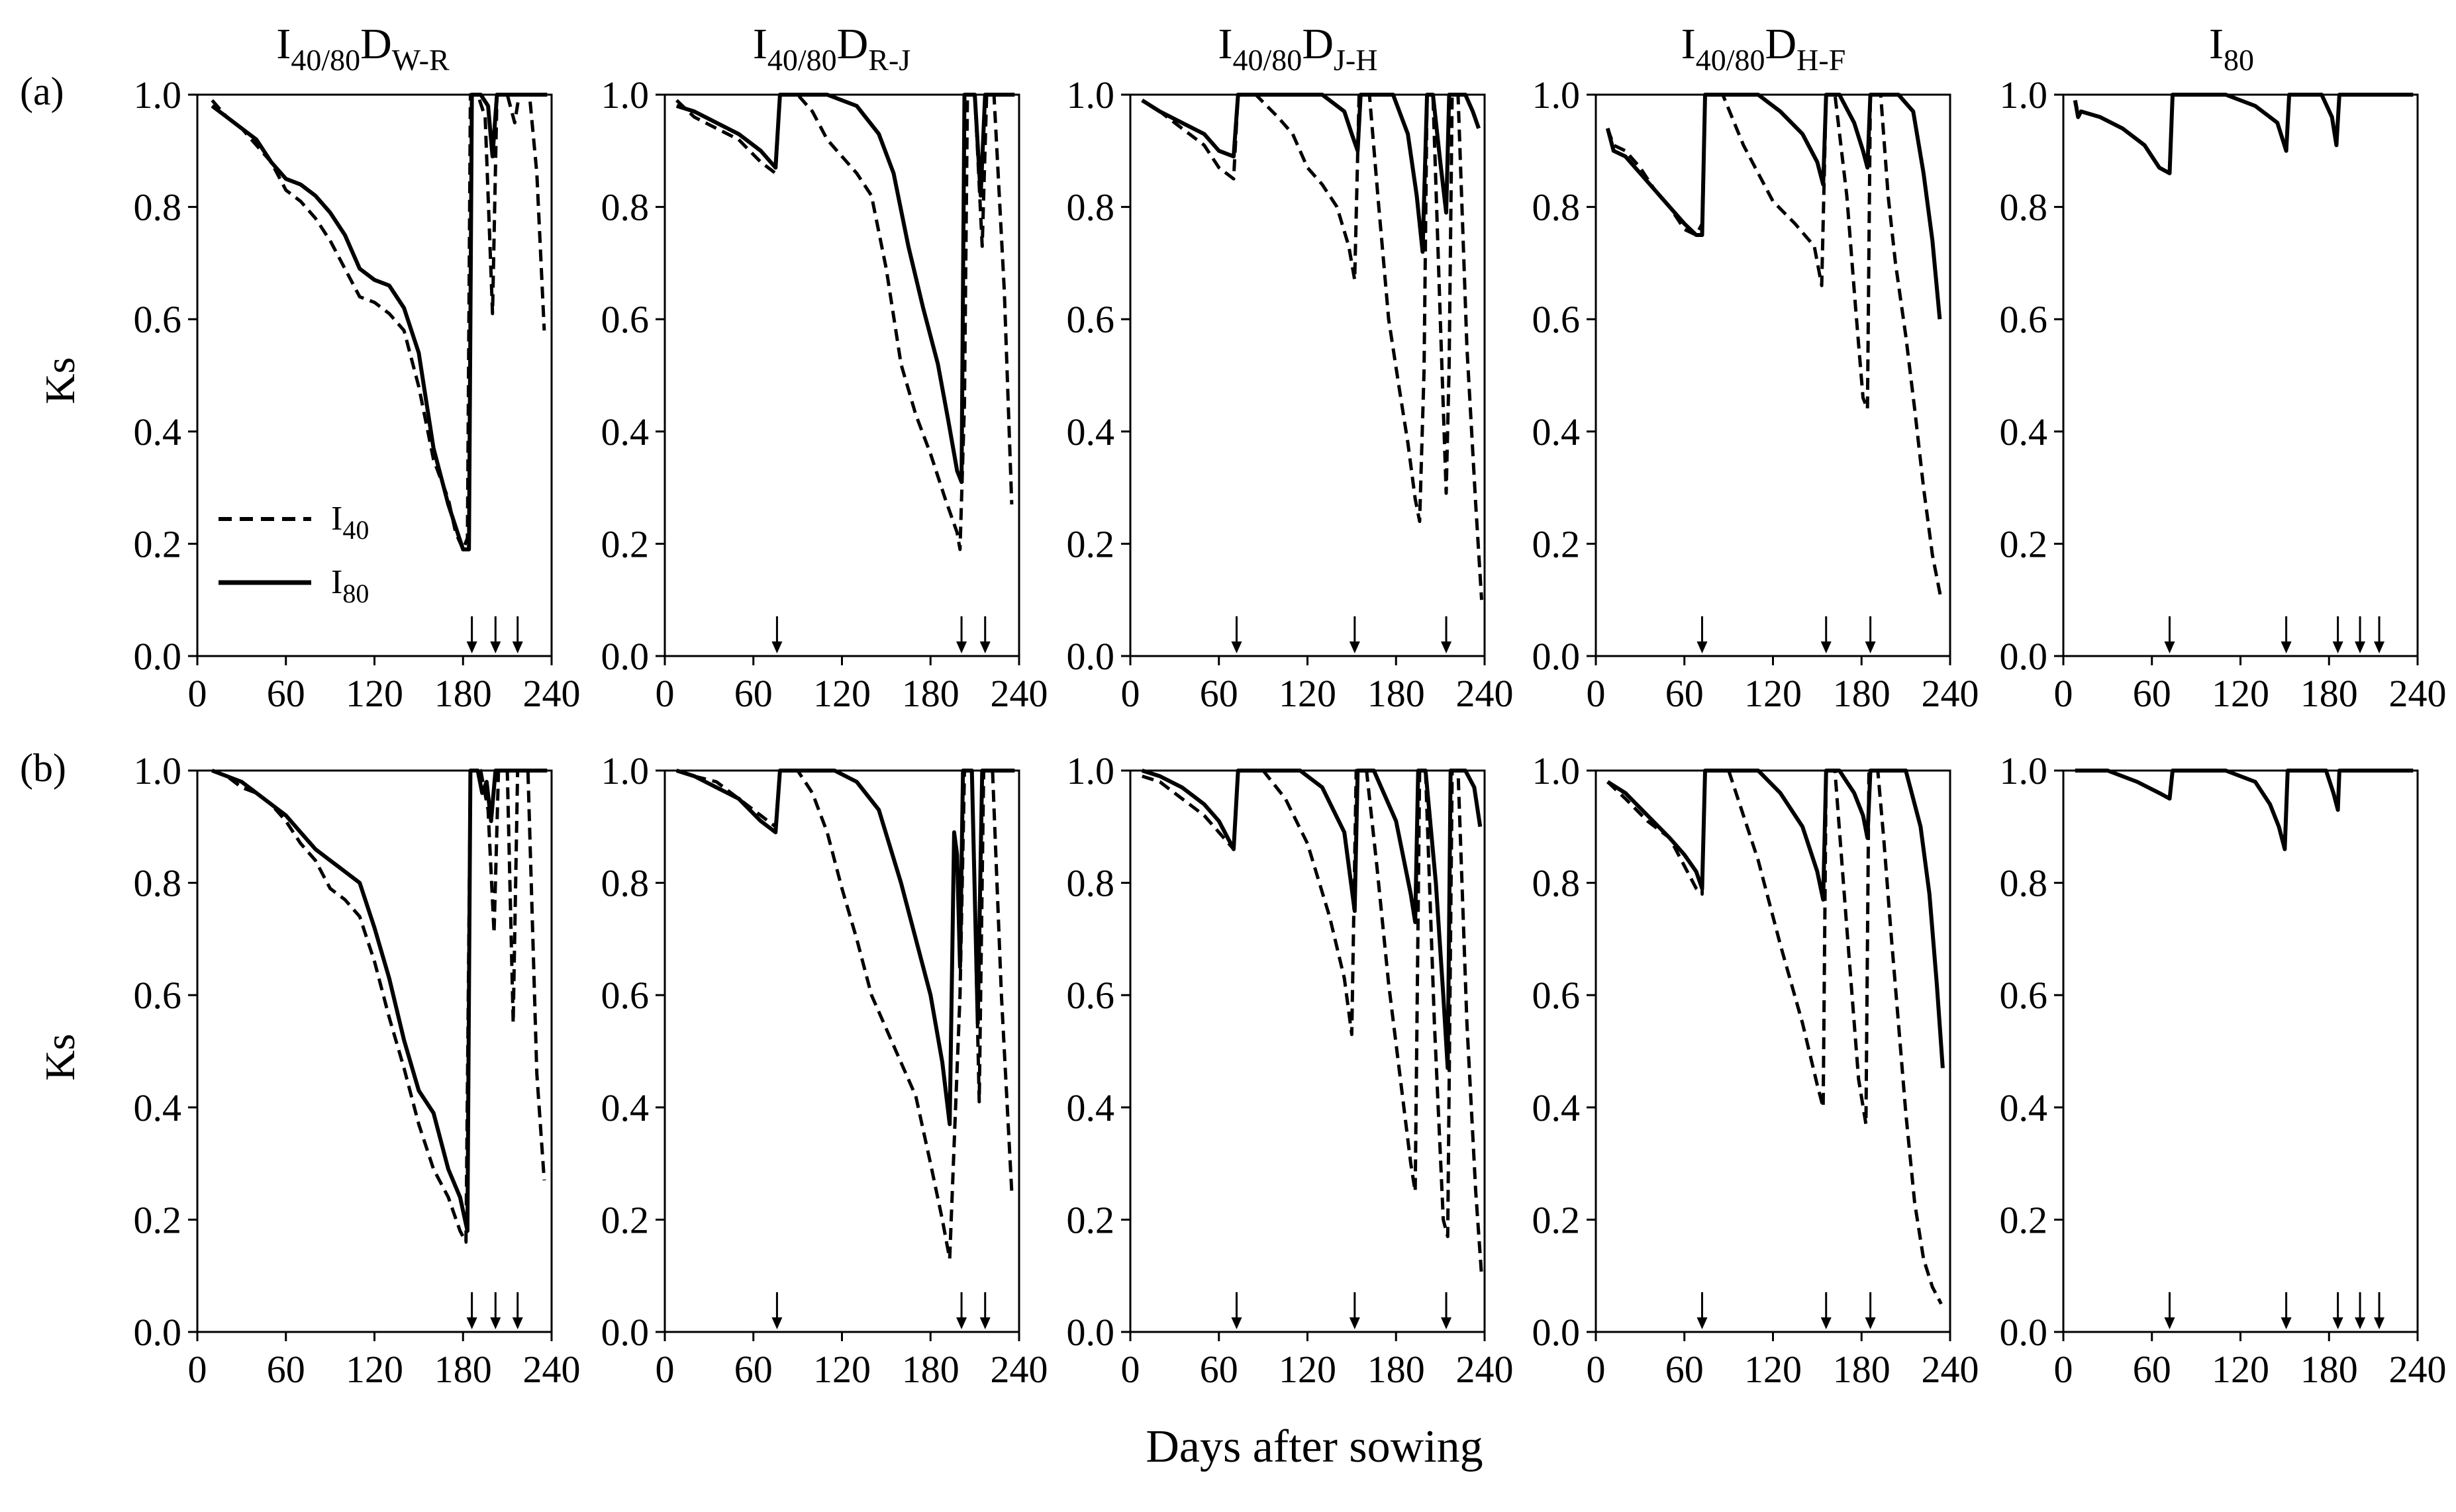 The height and width of the screenshot is (1512, 2456). Describe the element at coordinates (471, 1323) in the screenshot. I see `panel-b1-arrow-head` at that location.